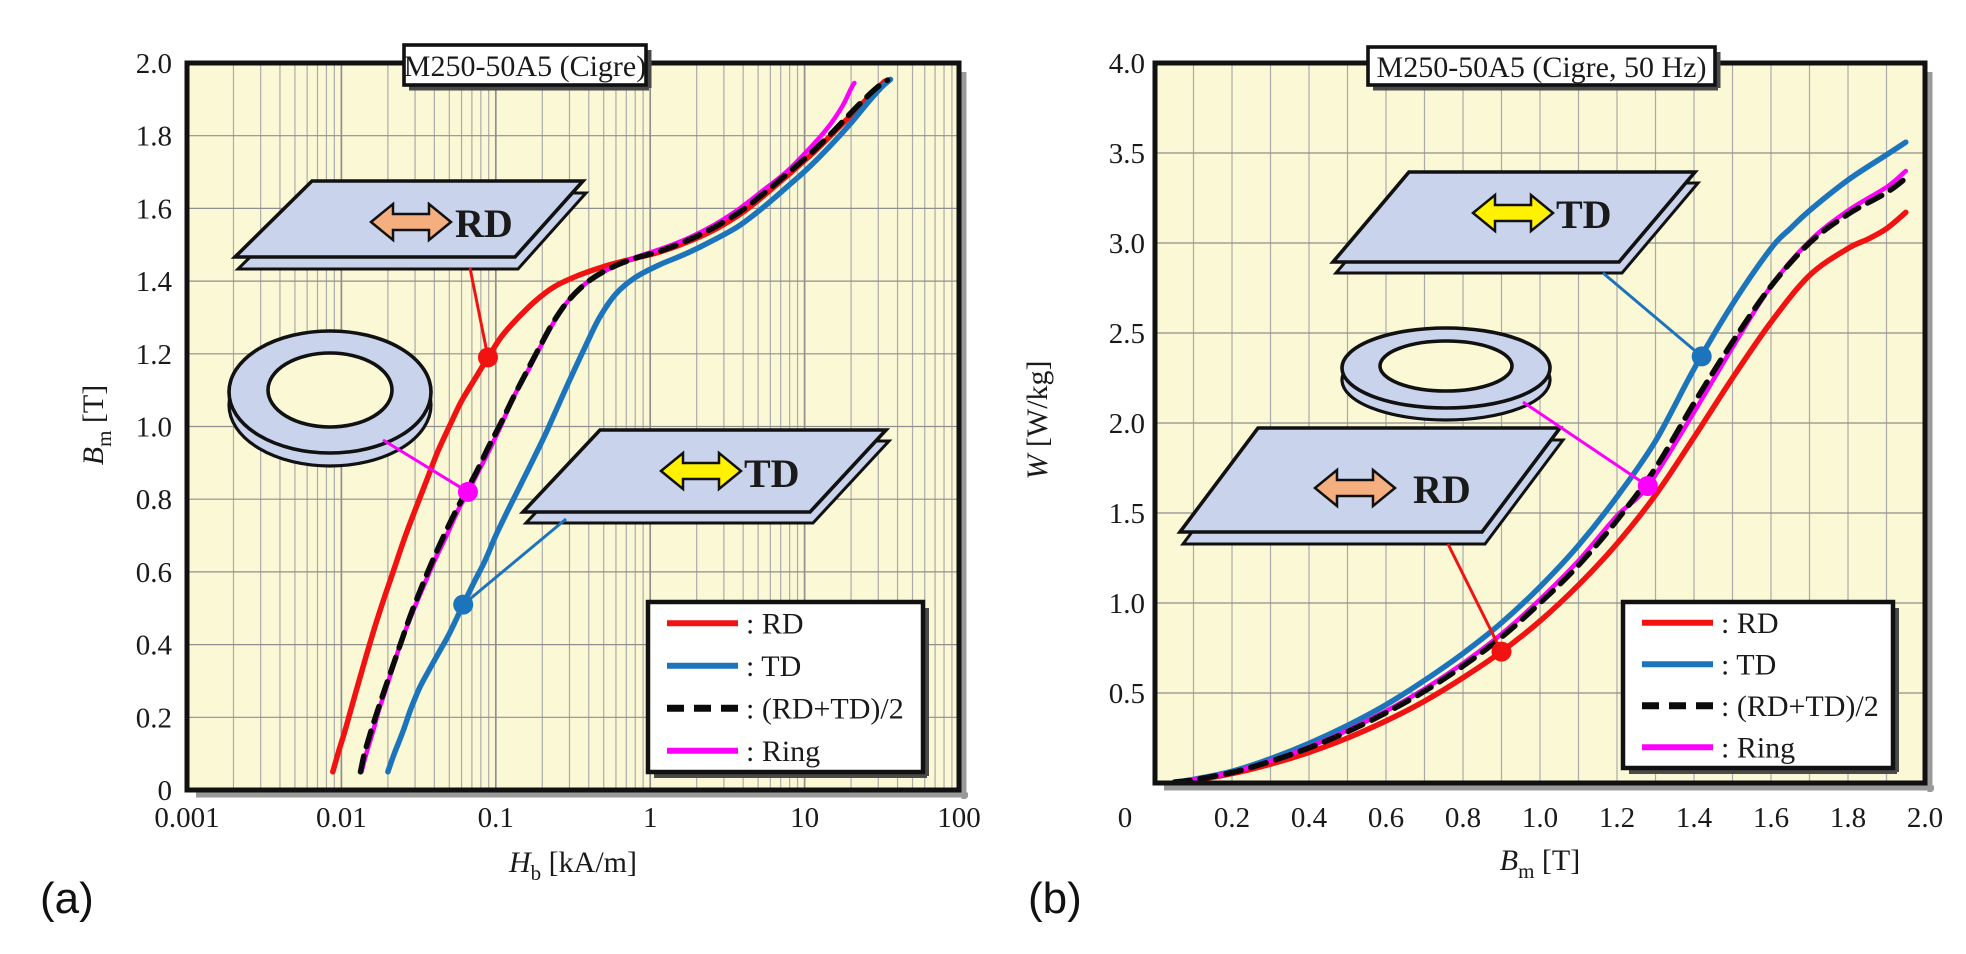 This screenshot has height=954, width=1966. Describe the element at coordinates (1386, 818) in the screenshot. I see `x-tick-label: 0.6` at that location.